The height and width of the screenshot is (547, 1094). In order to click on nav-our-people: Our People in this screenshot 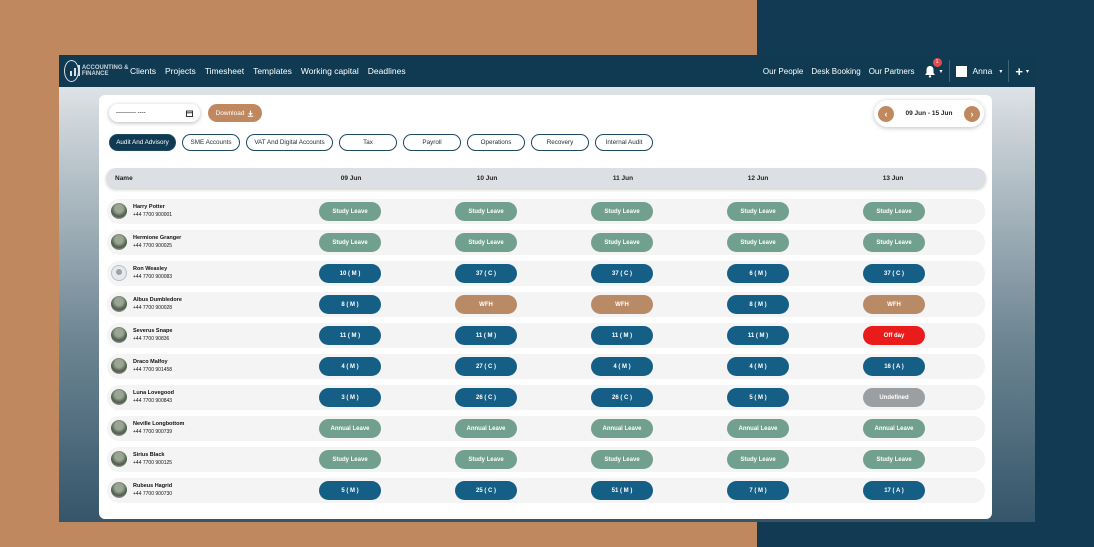, I will do `click(783, 71)`.